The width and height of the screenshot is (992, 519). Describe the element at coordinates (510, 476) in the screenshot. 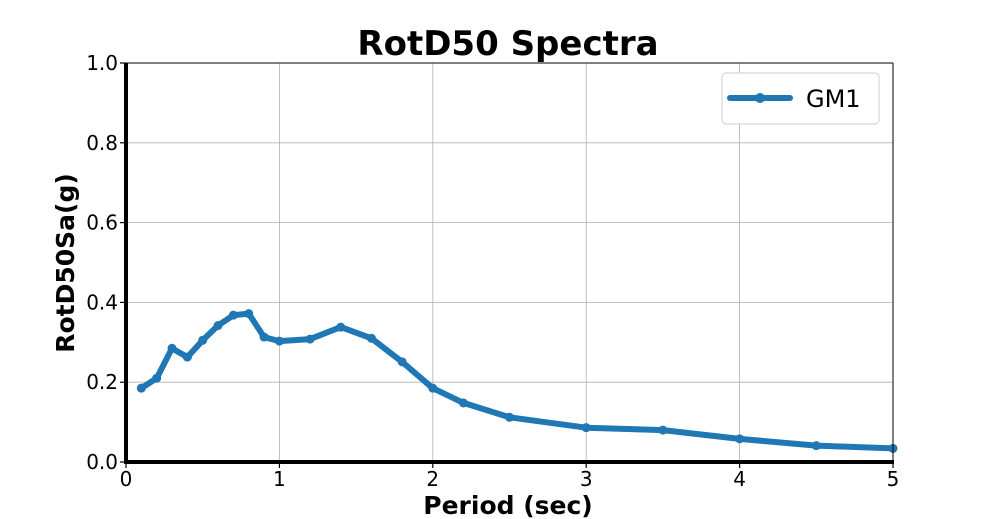

I see `x-tick-labels: 0 1 2 3 4 5` at that location.